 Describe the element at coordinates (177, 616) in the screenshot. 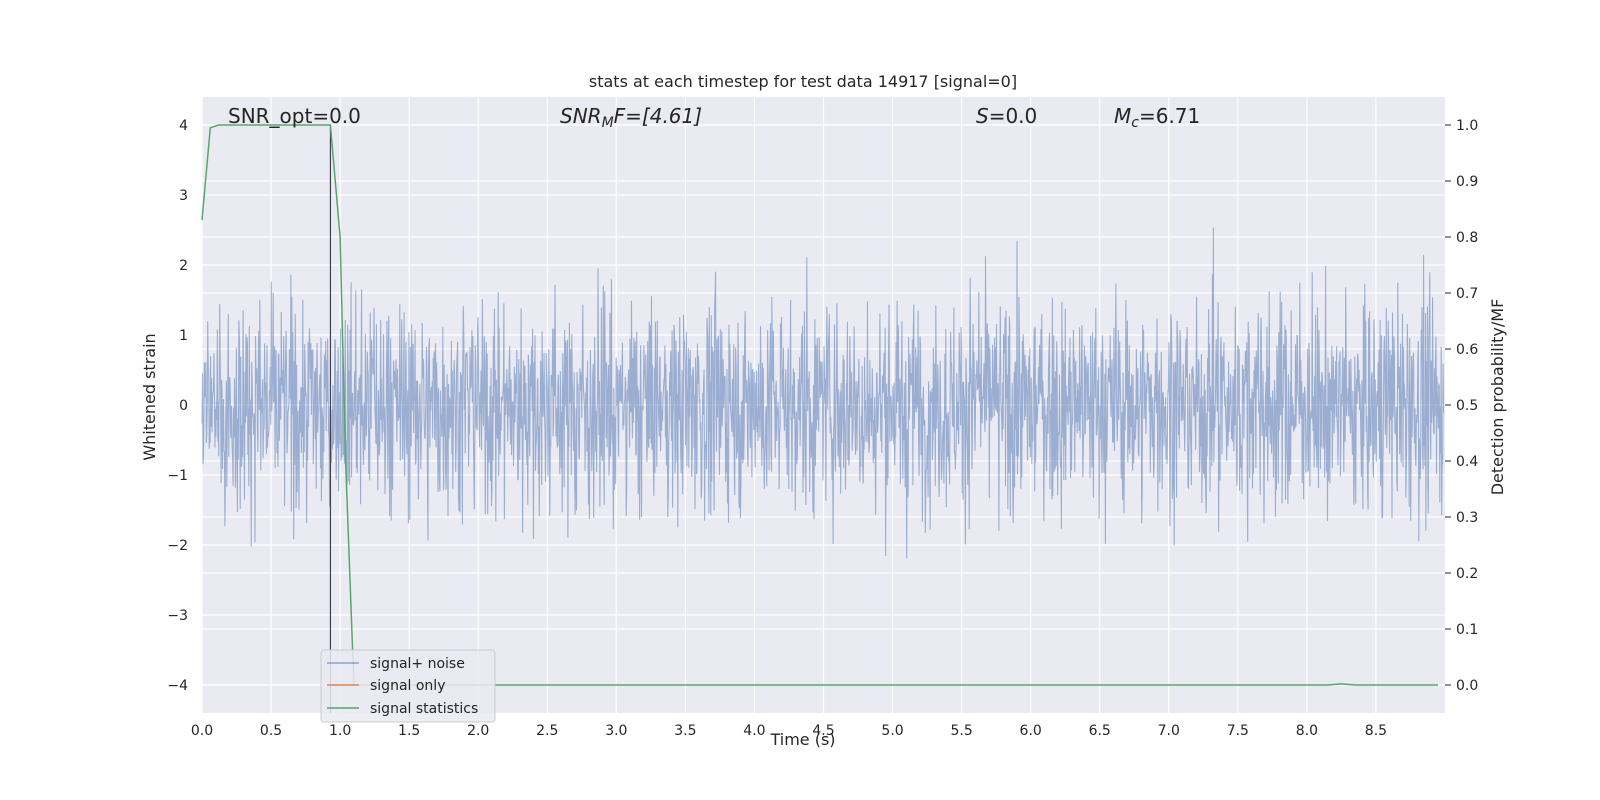

I see `left-y-tick-label: −3` at that location.